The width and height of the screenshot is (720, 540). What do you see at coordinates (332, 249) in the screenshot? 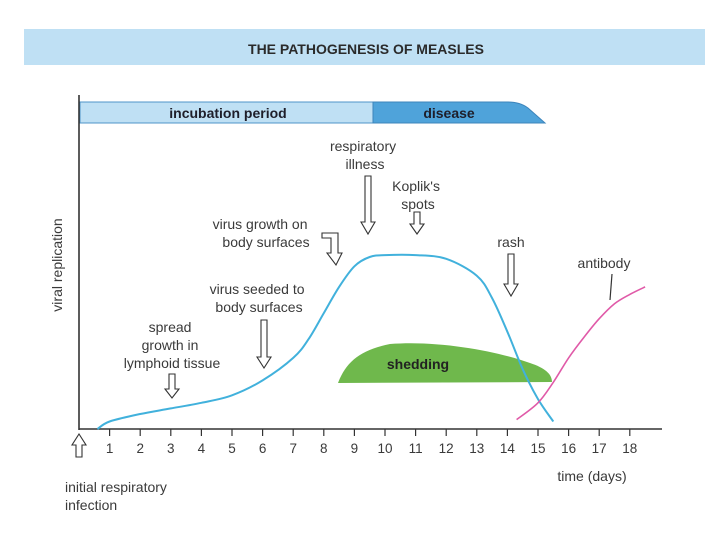
I see `virus-growth-arrow` at bounding box center [332, 249].